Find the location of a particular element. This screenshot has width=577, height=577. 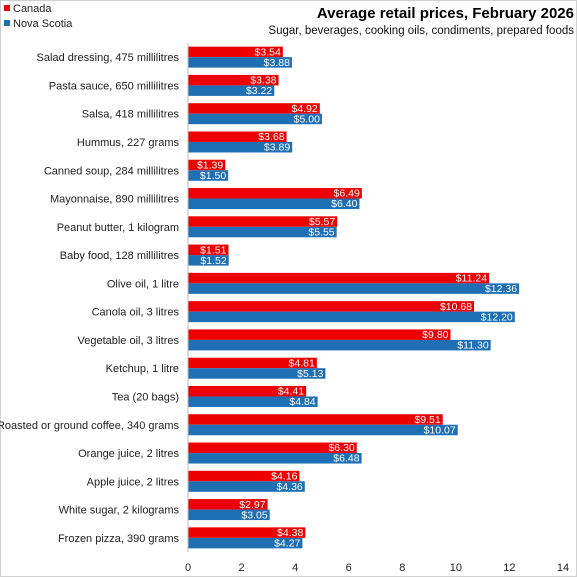

category-label: White sugar, 2 kilograms is located at coordinates (119, 511).